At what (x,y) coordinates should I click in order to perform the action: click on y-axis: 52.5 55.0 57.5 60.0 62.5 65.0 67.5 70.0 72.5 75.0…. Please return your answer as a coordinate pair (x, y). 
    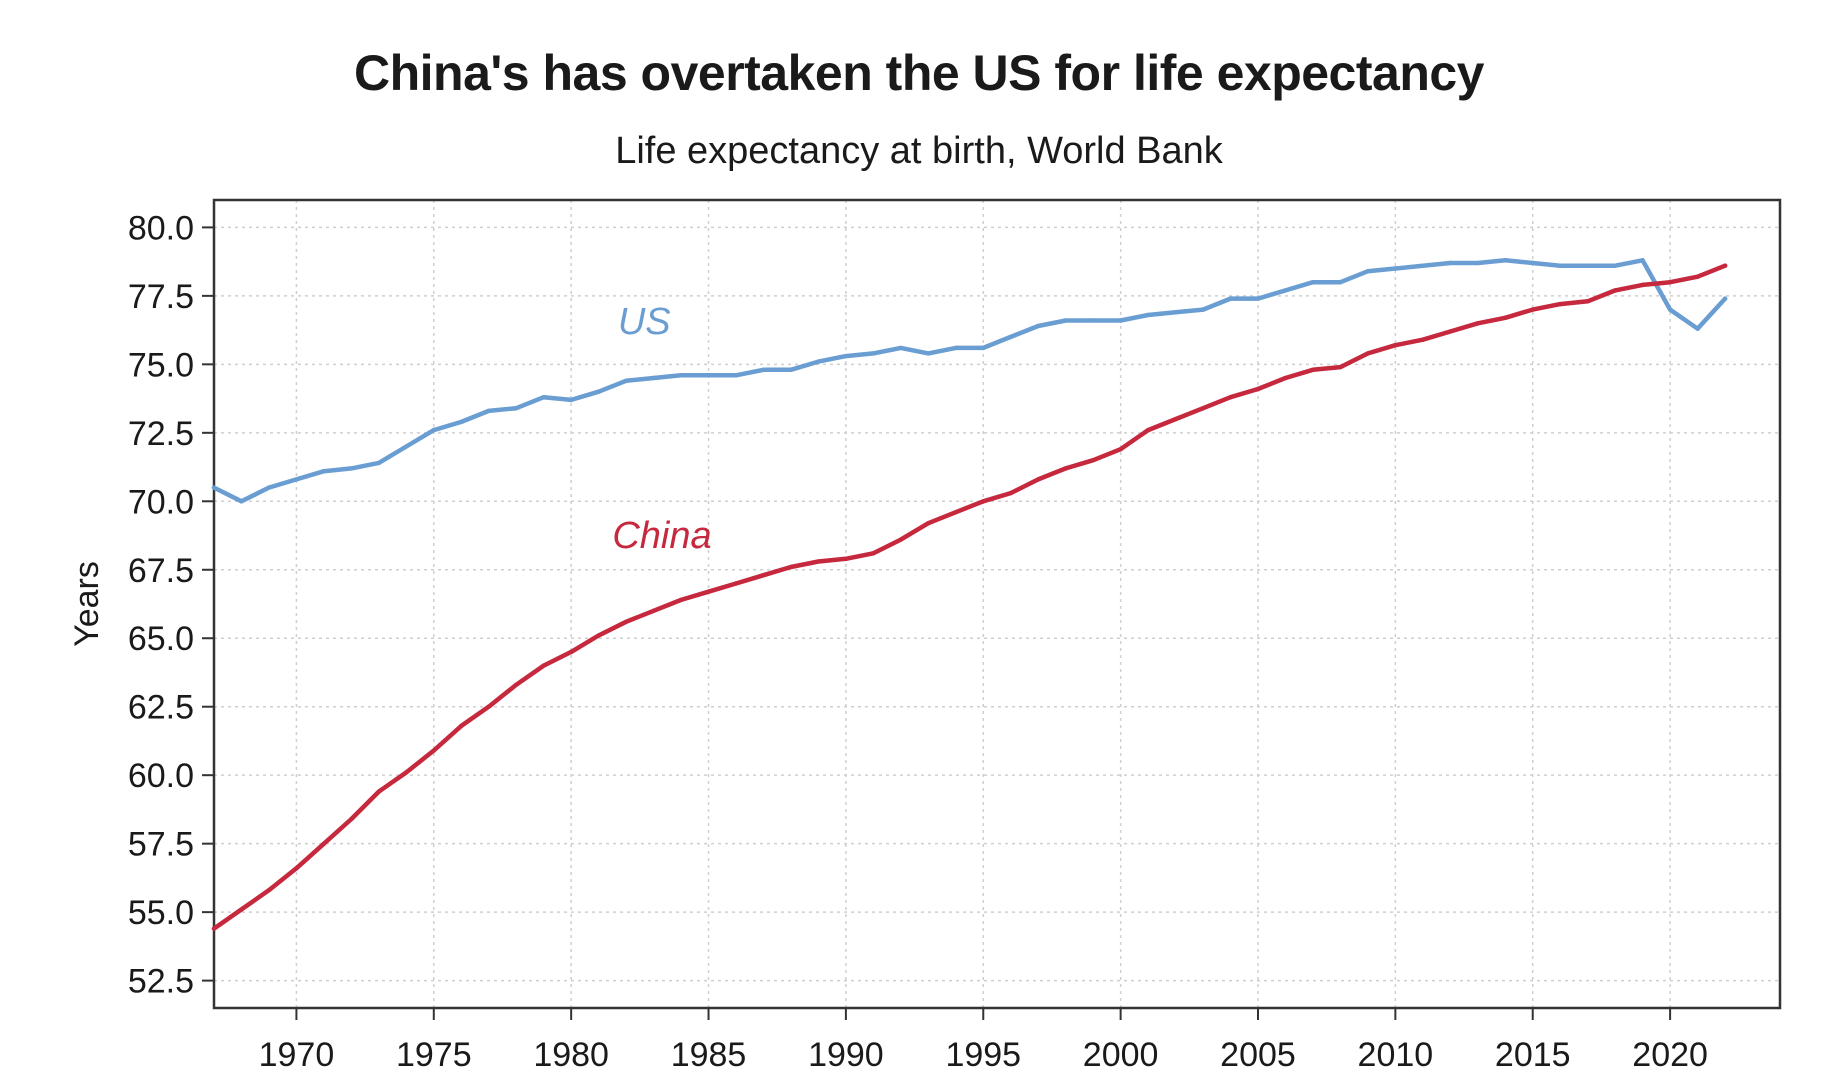
    Looking at the image, I should click on (171, 605).